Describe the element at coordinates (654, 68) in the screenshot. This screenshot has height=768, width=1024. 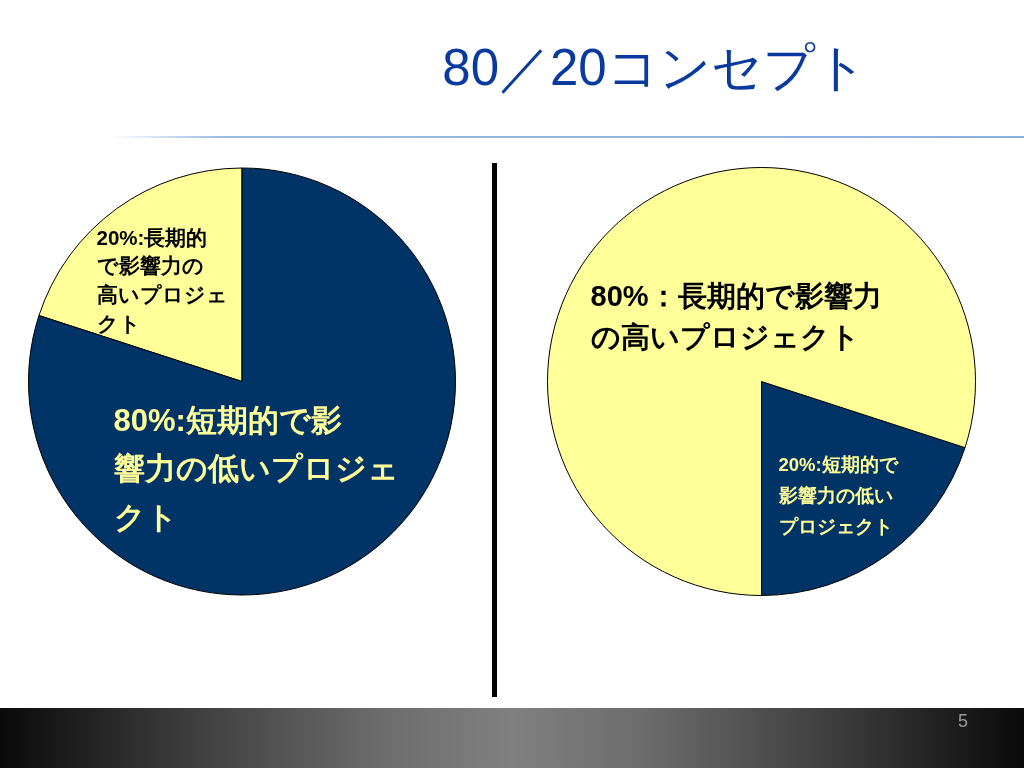
I see `chart-title: 80／20コンセプト` at that location.